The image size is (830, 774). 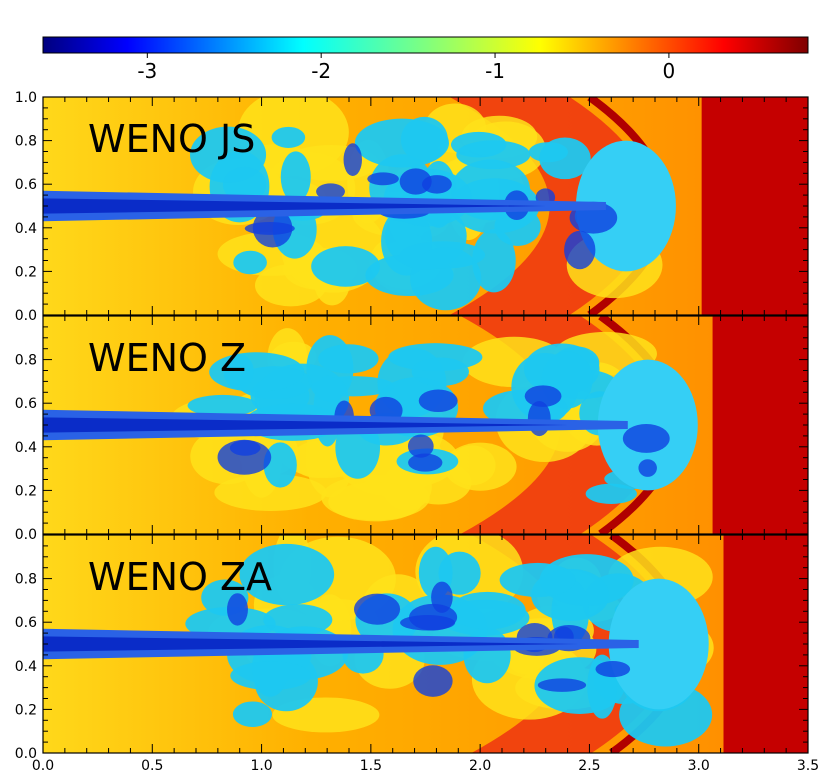 What do you see at coordinates (371, 766) in the screenshot?
I see `x-tick-label: 1.5` at bounding box center [371, 766].